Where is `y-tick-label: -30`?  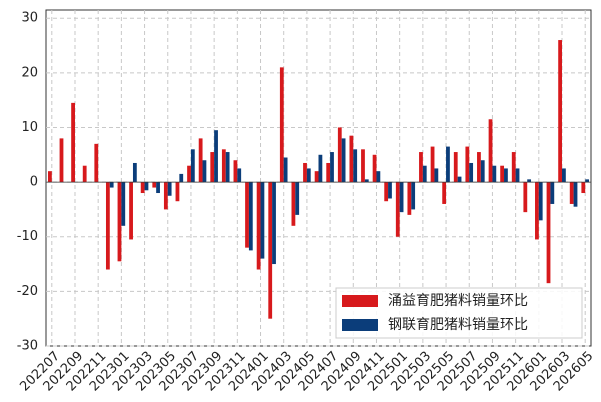
y-tick-label: -30 is located at coordinates (27, 346).